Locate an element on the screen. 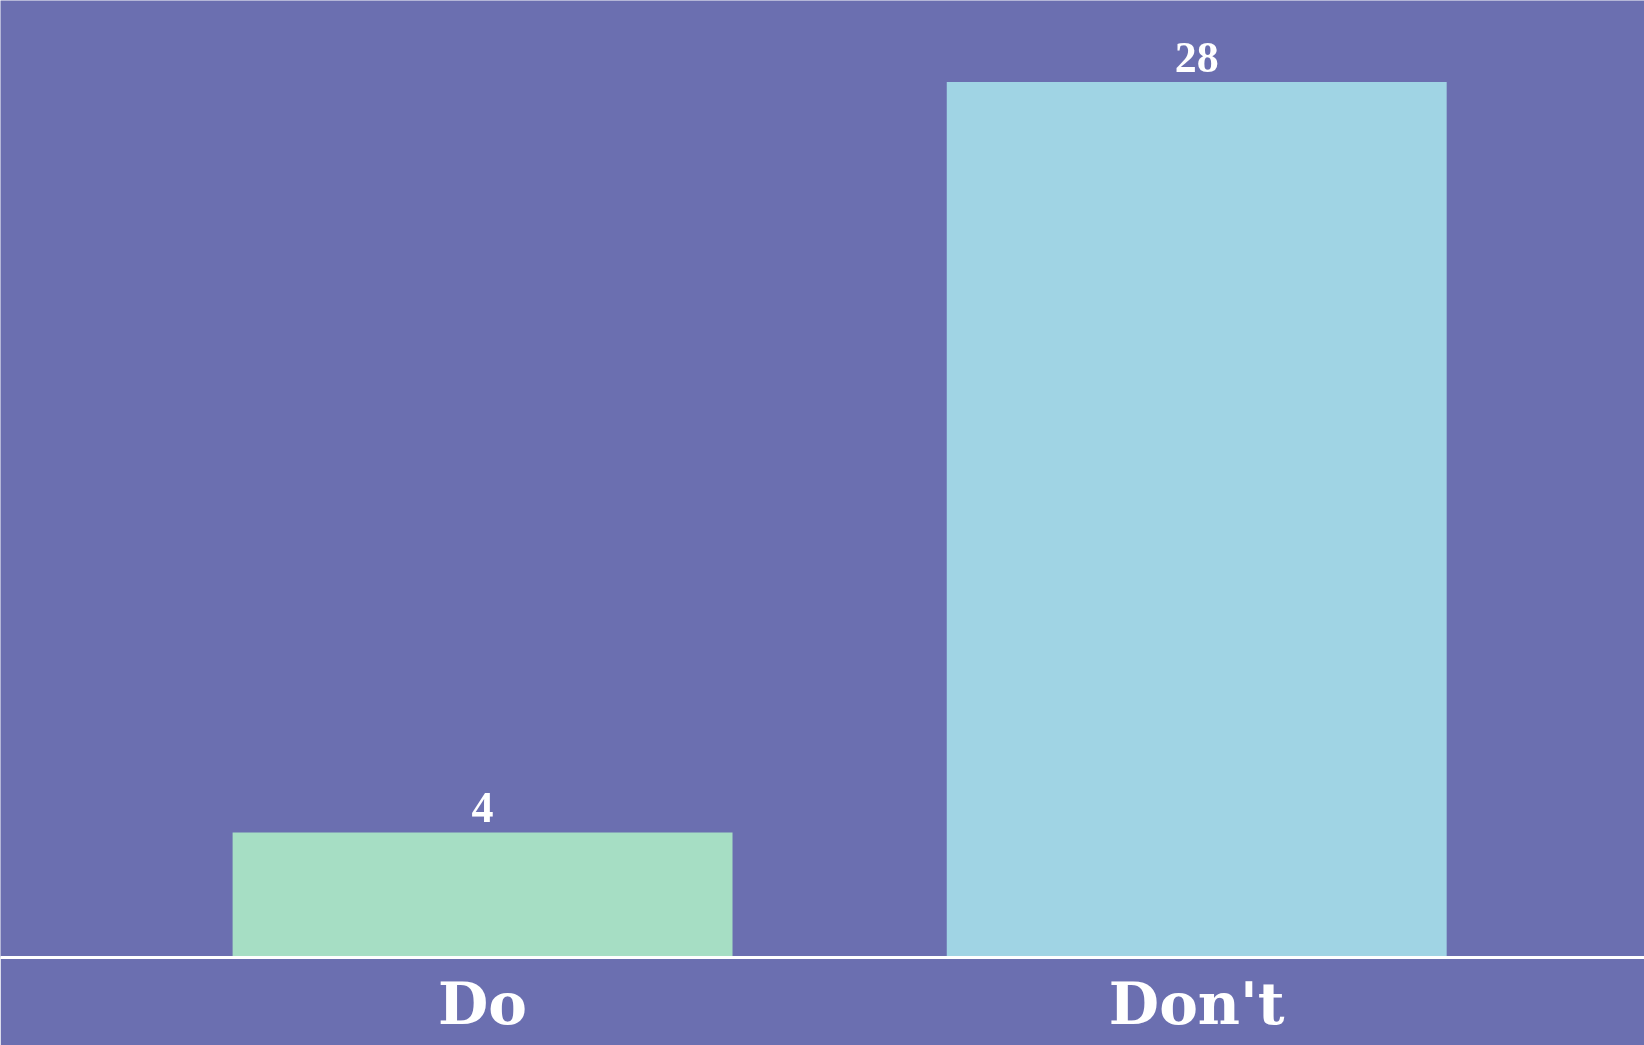 The width and height of the screenshot is (1644, 1045). data-label: 4 is located at coordinates (482, 808).